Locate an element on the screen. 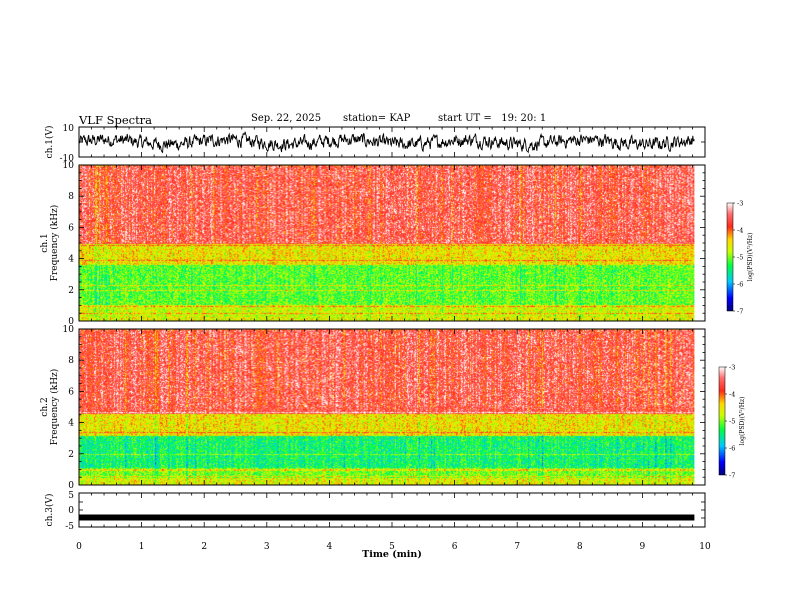 The height and width of the screenshot is (612, 792). x-tick-label: 6 is located at coordinates (455, 547).